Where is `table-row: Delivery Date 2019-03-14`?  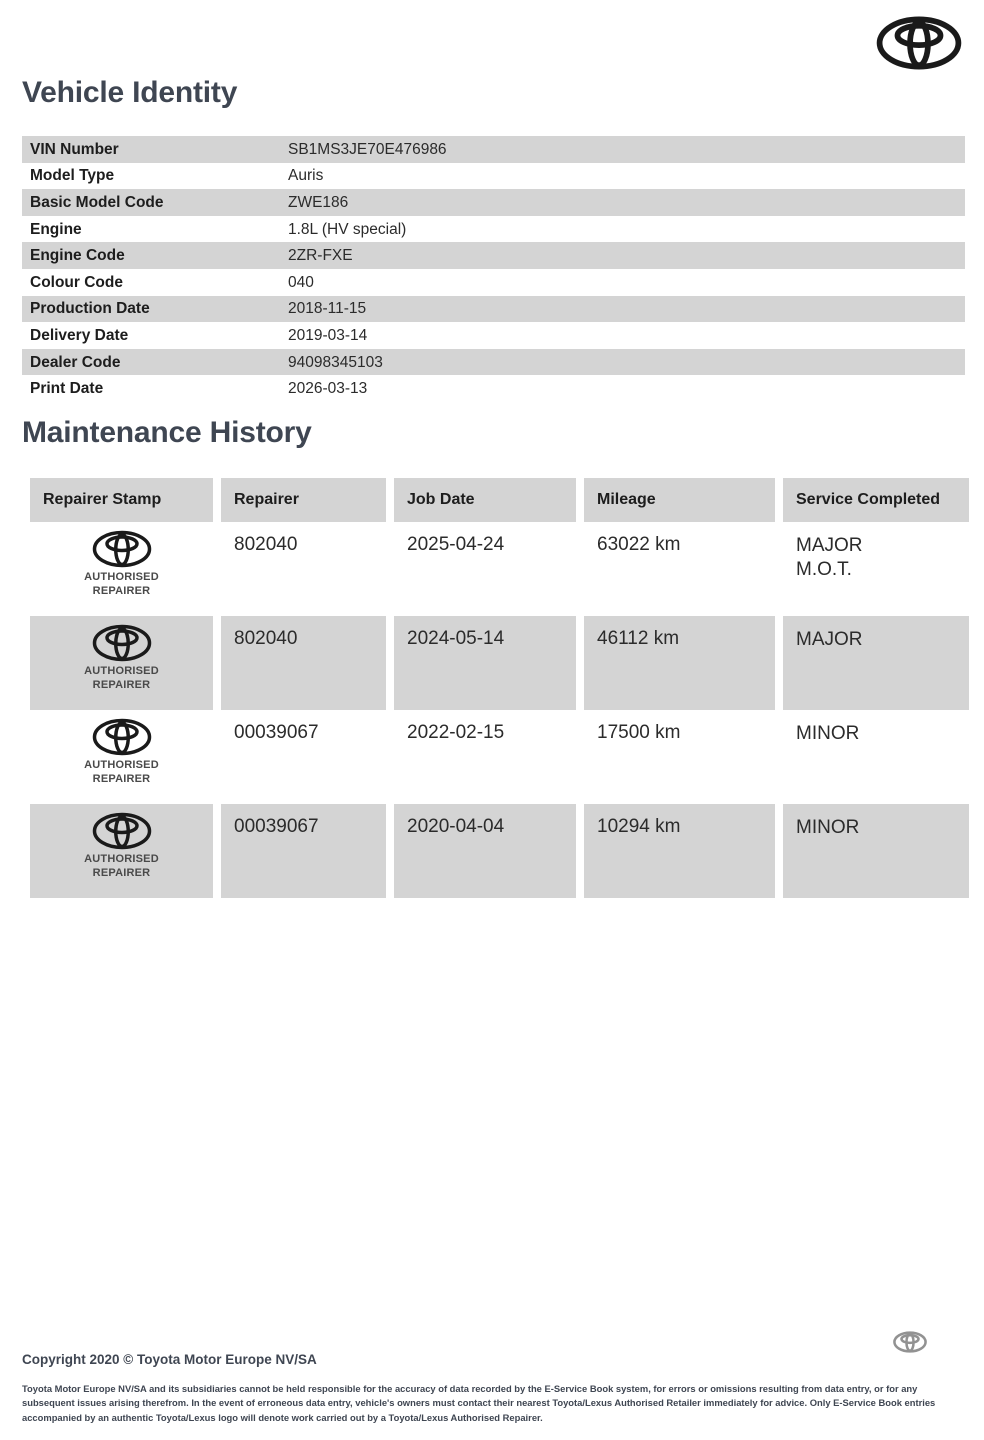 table-row: Delivery Date 2019-03-14 is located at coordinates (493, 335).